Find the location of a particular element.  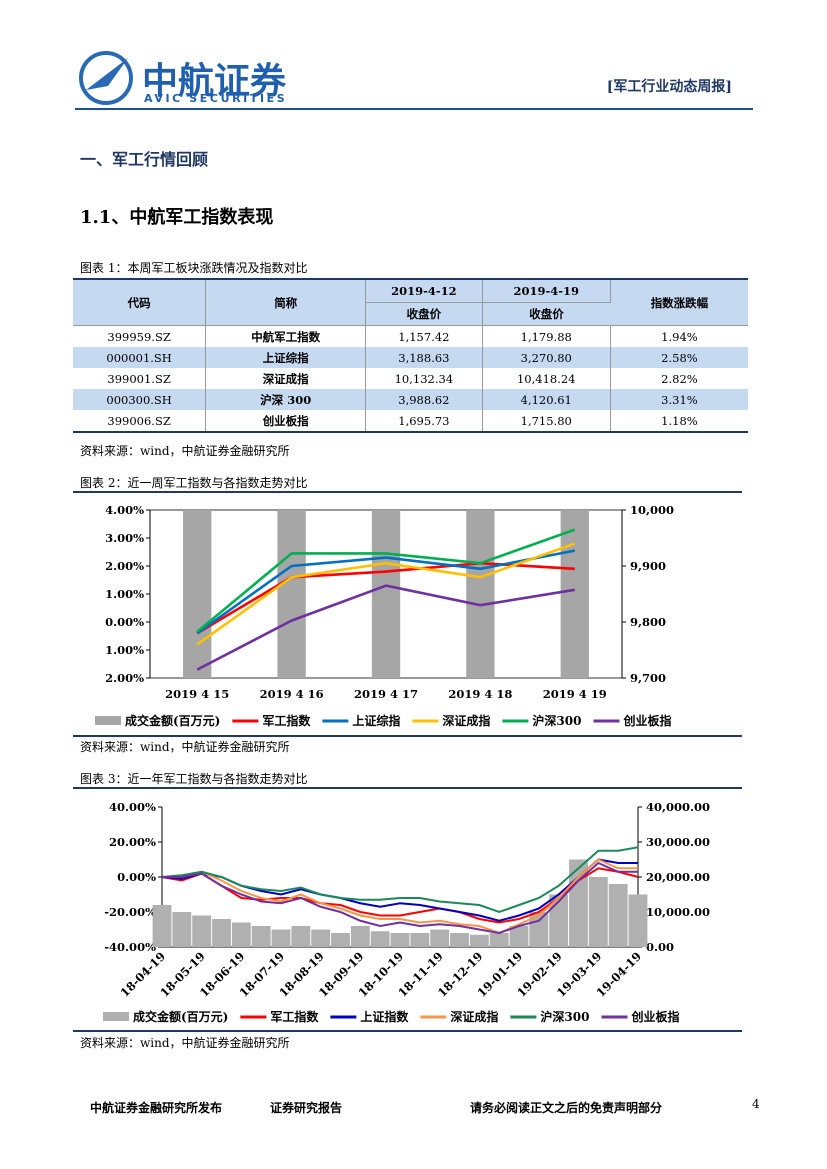

header-cell: 指数涨跌幅 is located at coordinates (679, 303).